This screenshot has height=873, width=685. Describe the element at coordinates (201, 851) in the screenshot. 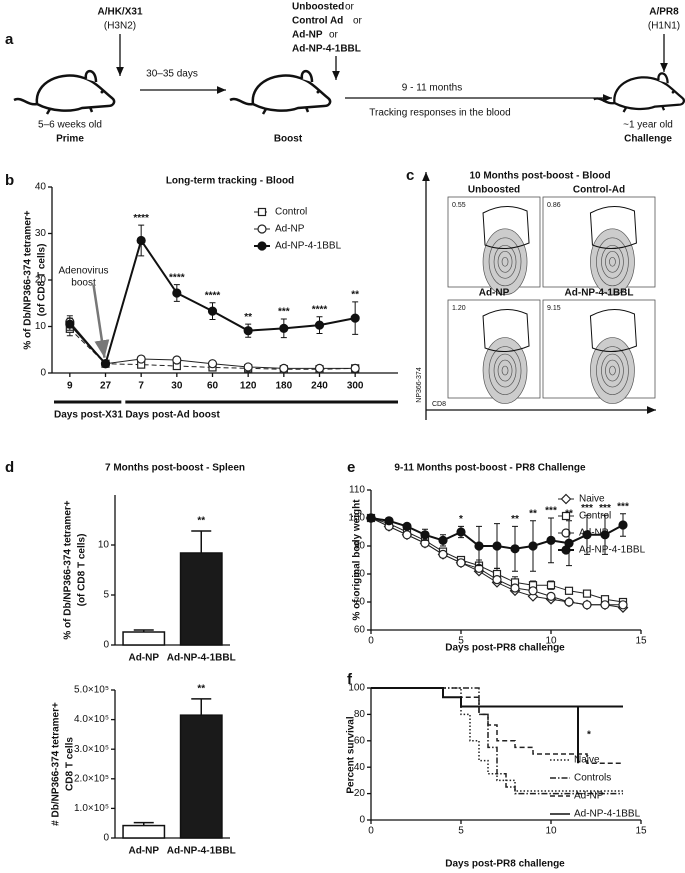

I see `x-tick-label: Ad-NP-4-1BBL` at that location.